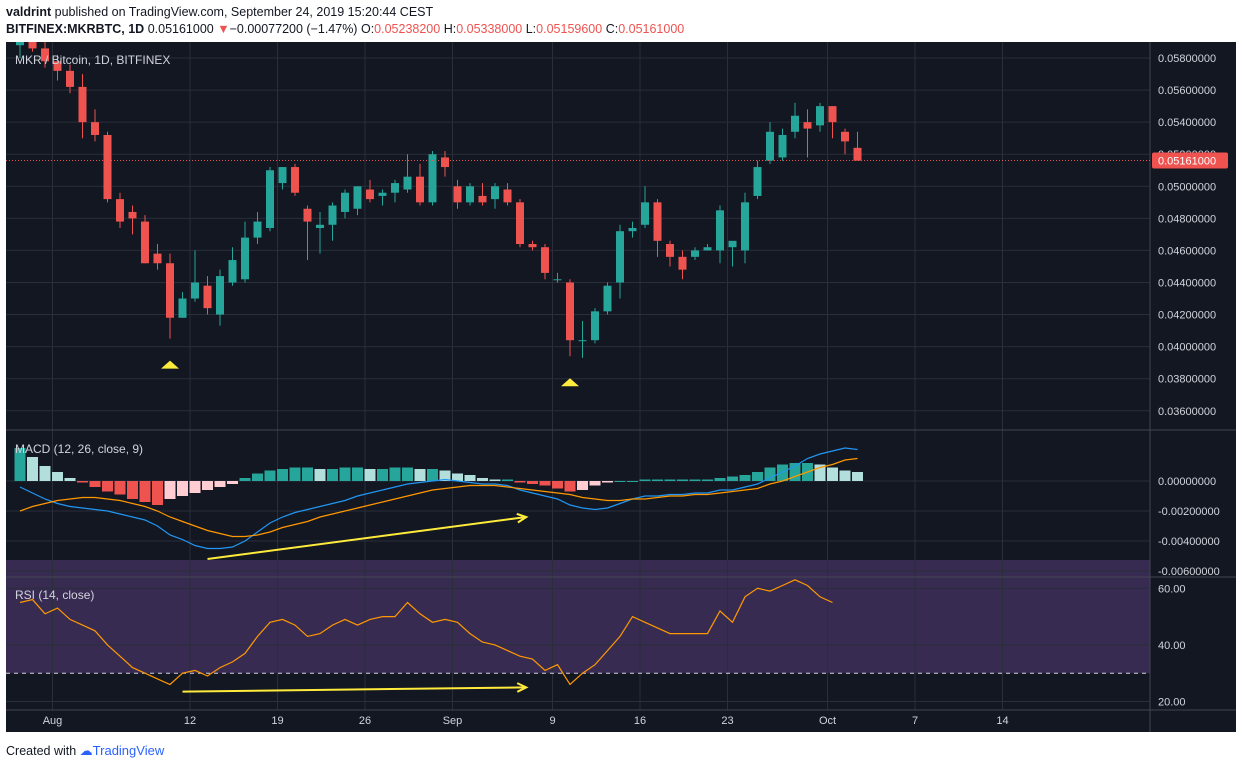 The height and width of the screenshot is (768, 1242). Describe the element at coordinates (354, 689) in the screenshot. I see `divergence-arrow` at that location.